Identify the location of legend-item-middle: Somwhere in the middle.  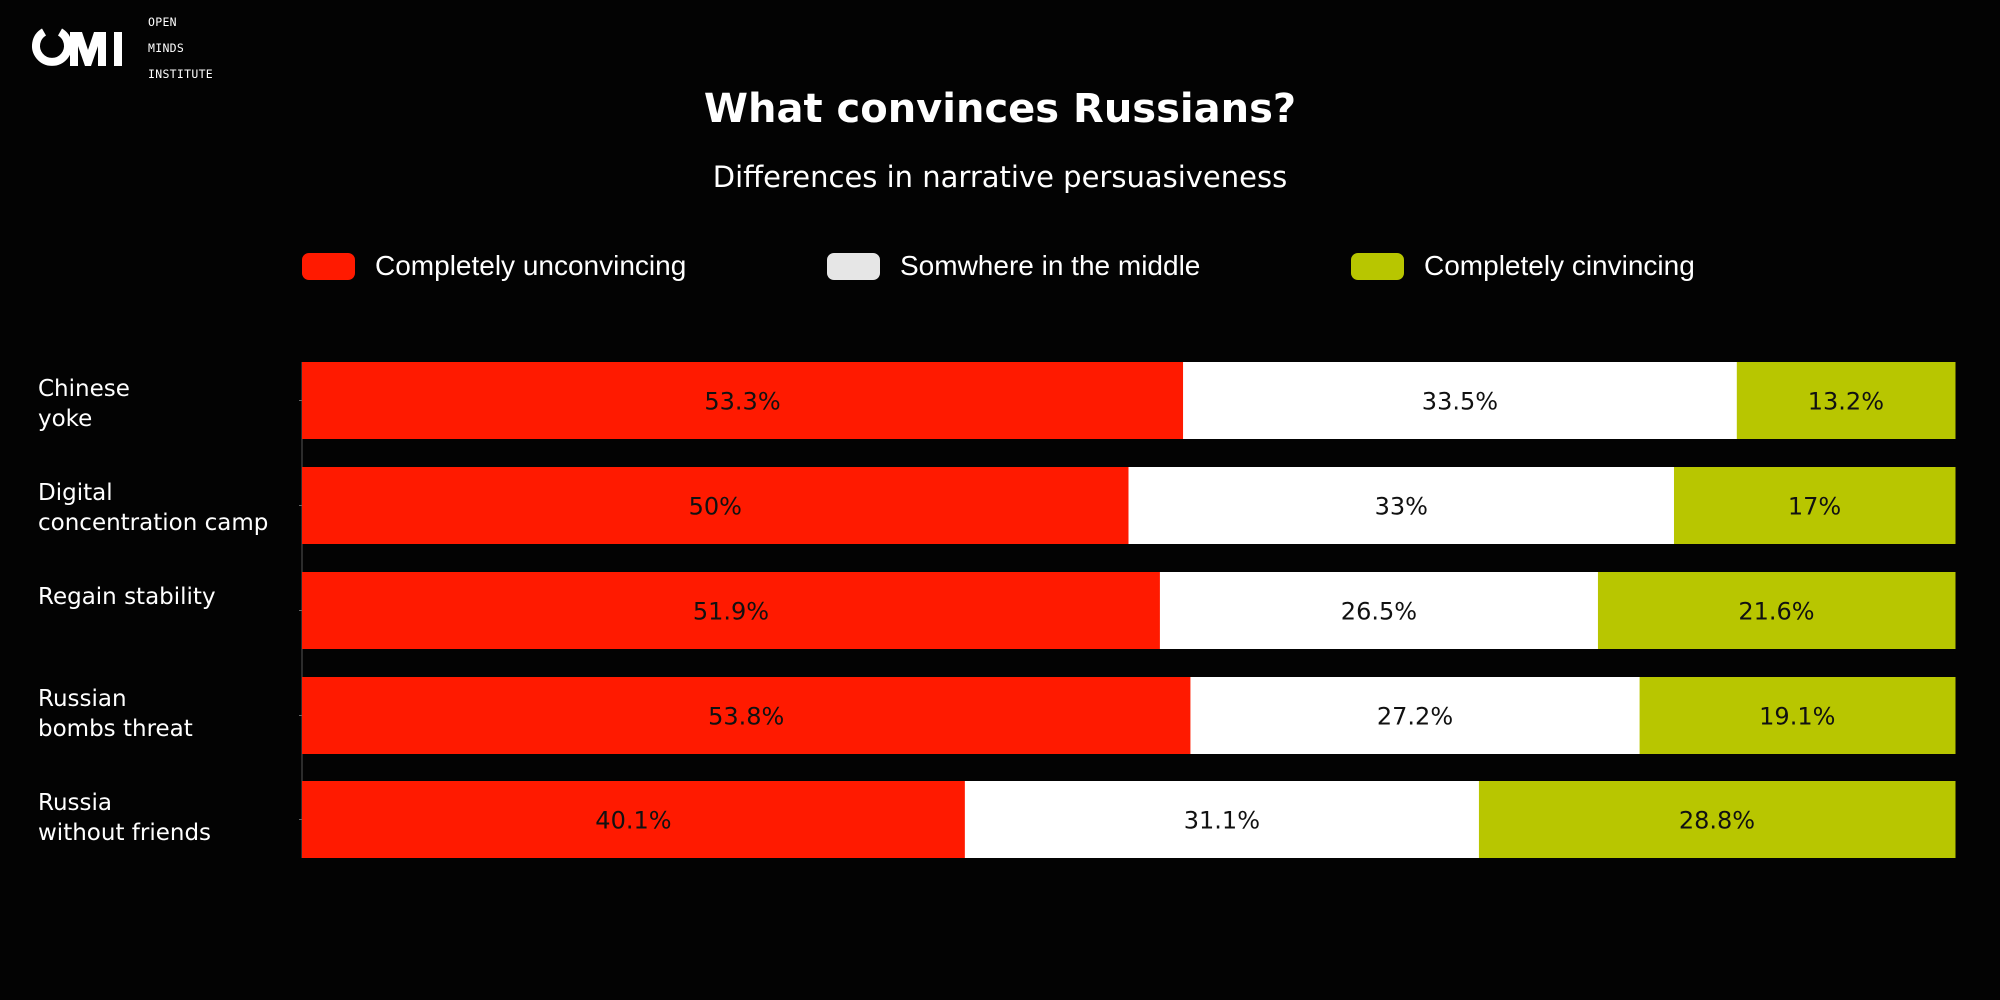
(1013, 266).